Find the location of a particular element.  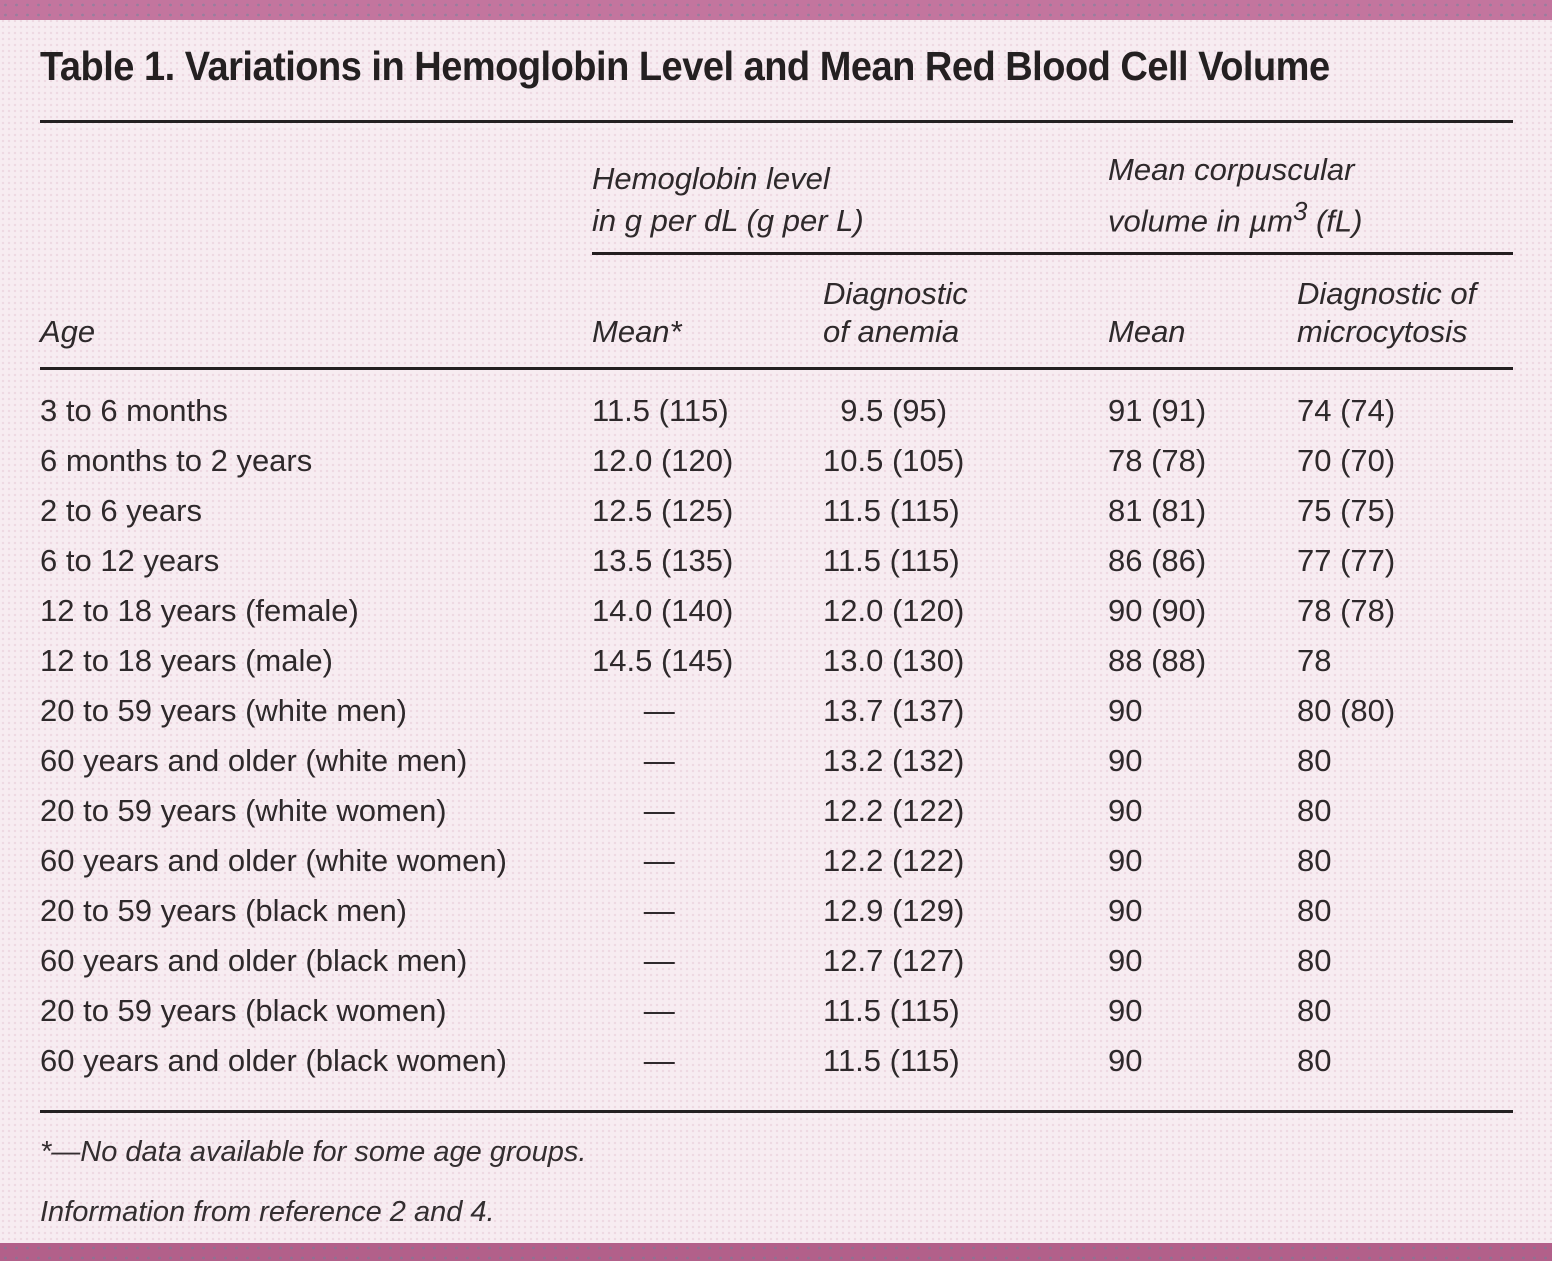

age-cell: 3 to 6 months is located at coordinates (134, 411).